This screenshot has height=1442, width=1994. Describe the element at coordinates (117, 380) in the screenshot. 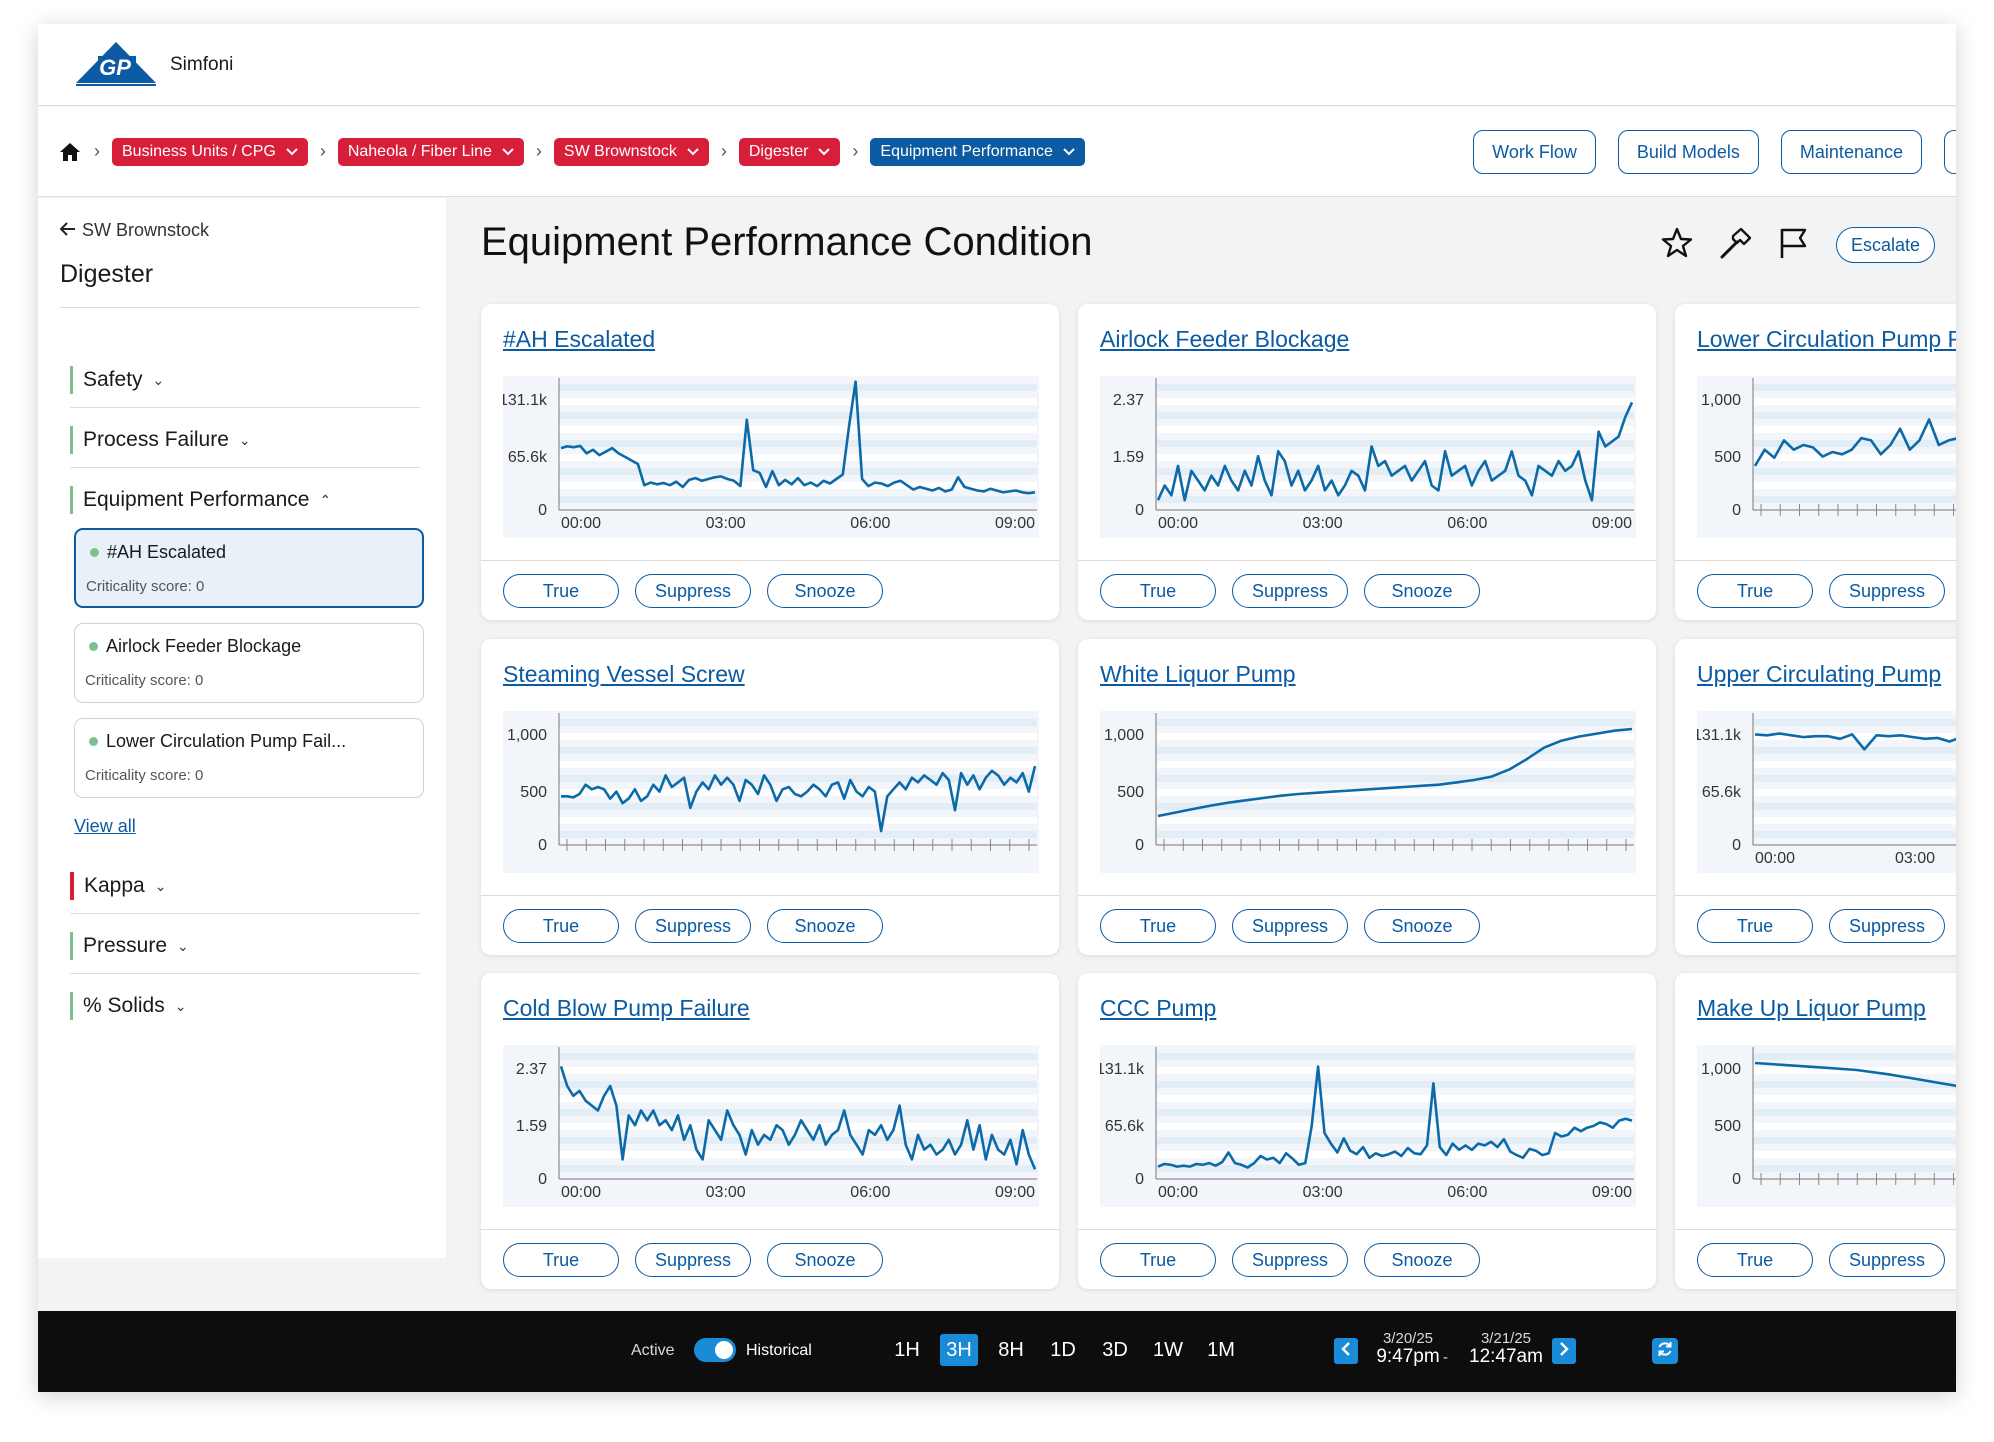

I see `sidebar-section-safety: Safety ⌄` at that location.